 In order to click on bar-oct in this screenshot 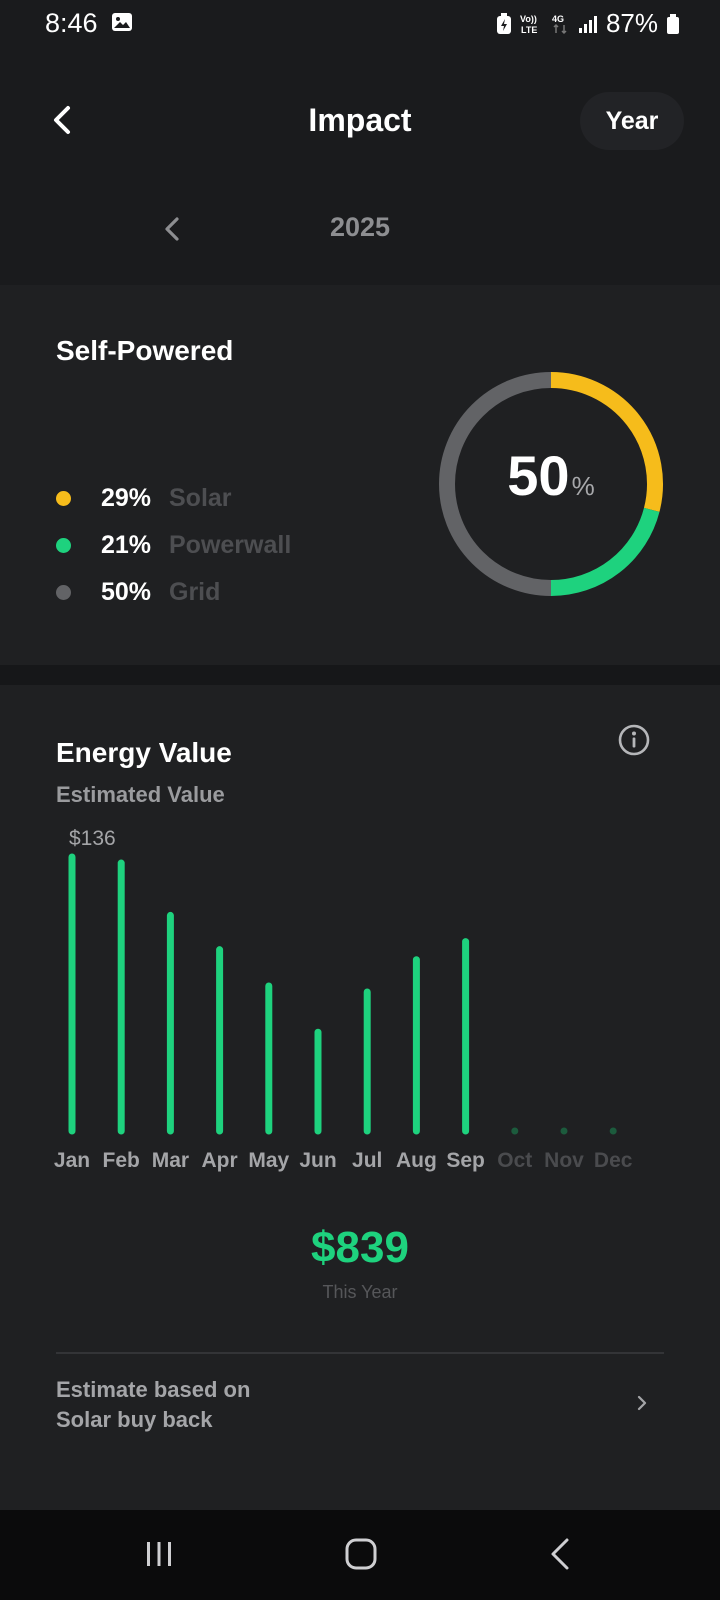, I will do `click(515, 1131)`.